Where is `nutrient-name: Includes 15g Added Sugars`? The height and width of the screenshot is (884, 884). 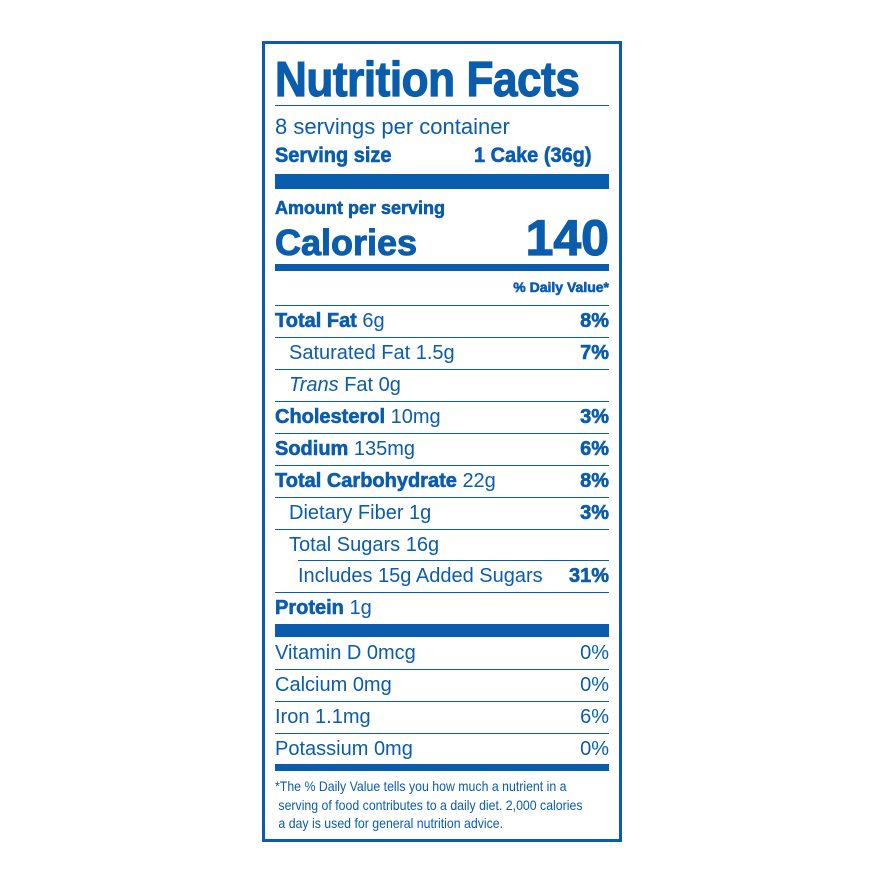 nutrient-name: Includes 15g Added Sugars is located at coordinates (420, 576).